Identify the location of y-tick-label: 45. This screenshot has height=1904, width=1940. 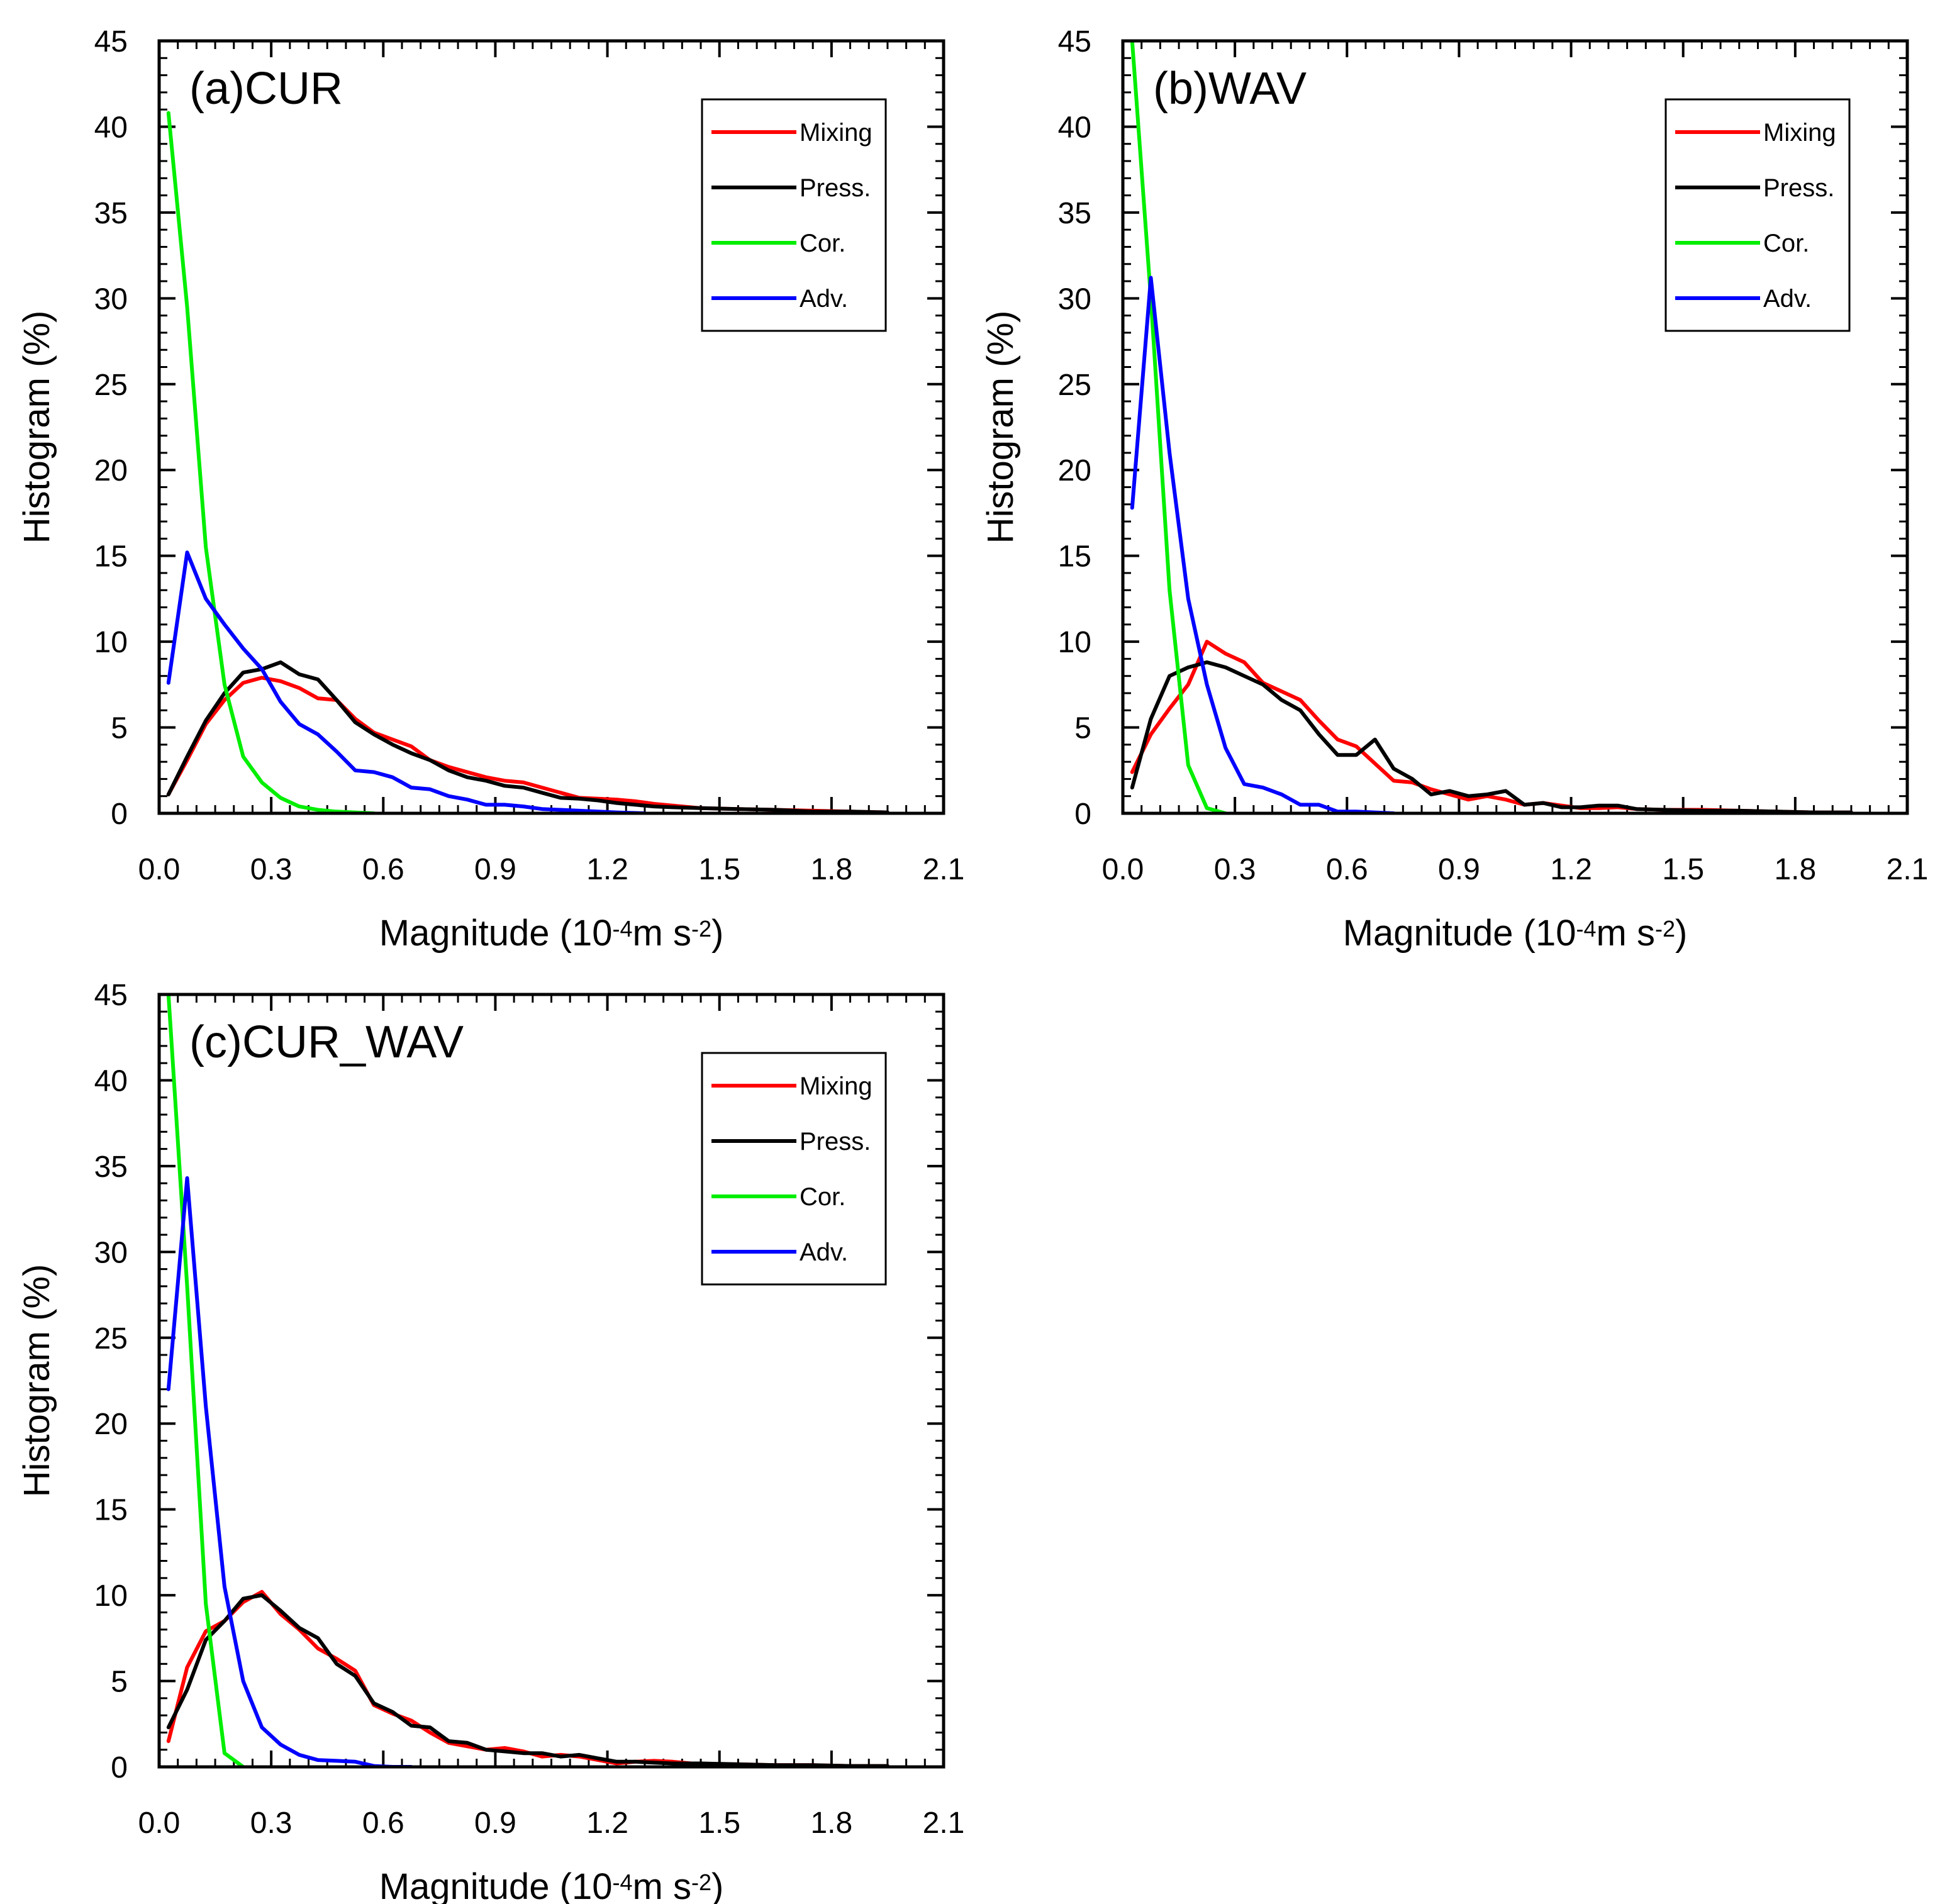
(111, 995).